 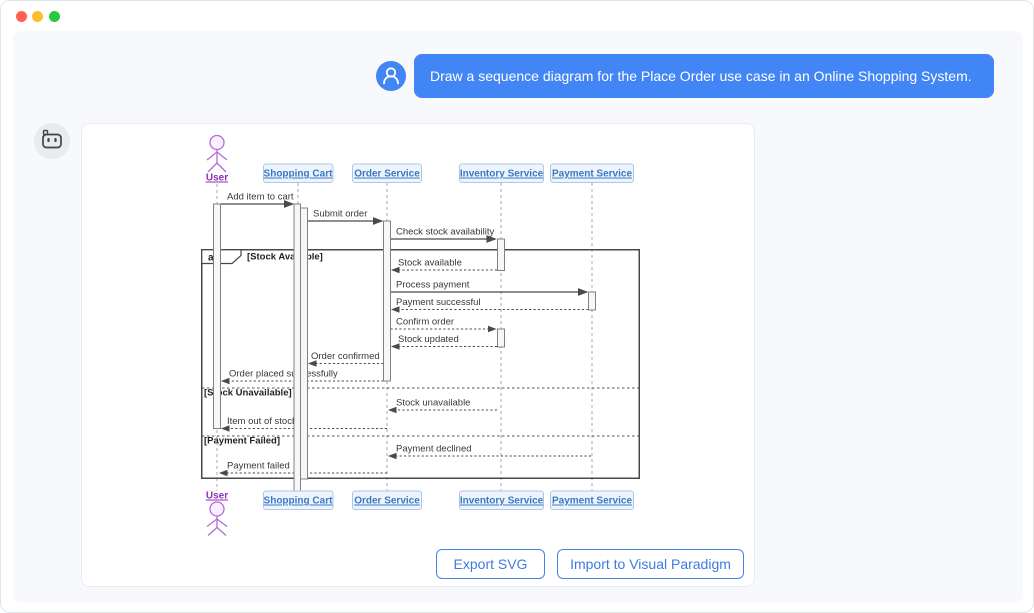 I want to click on message-label: Stock available, so click(x=430, y=263).